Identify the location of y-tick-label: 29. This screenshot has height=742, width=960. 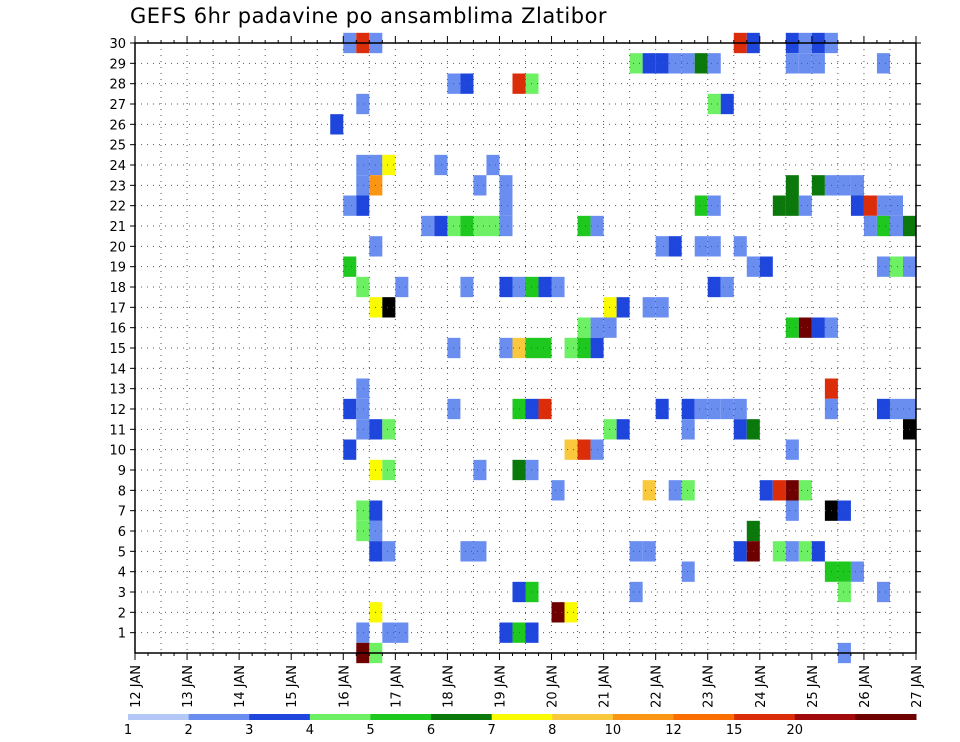
(117, 64).